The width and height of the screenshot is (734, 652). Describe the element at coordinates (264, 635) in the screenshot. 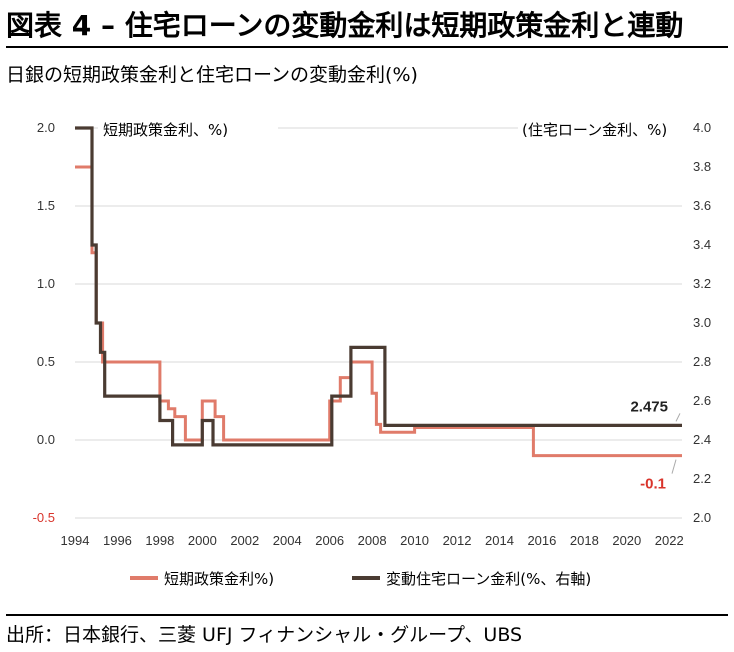

I see `source-note: 出所：日本銀行、三菱 UFJ フィナンシャル・グループ、UBS` at that location.